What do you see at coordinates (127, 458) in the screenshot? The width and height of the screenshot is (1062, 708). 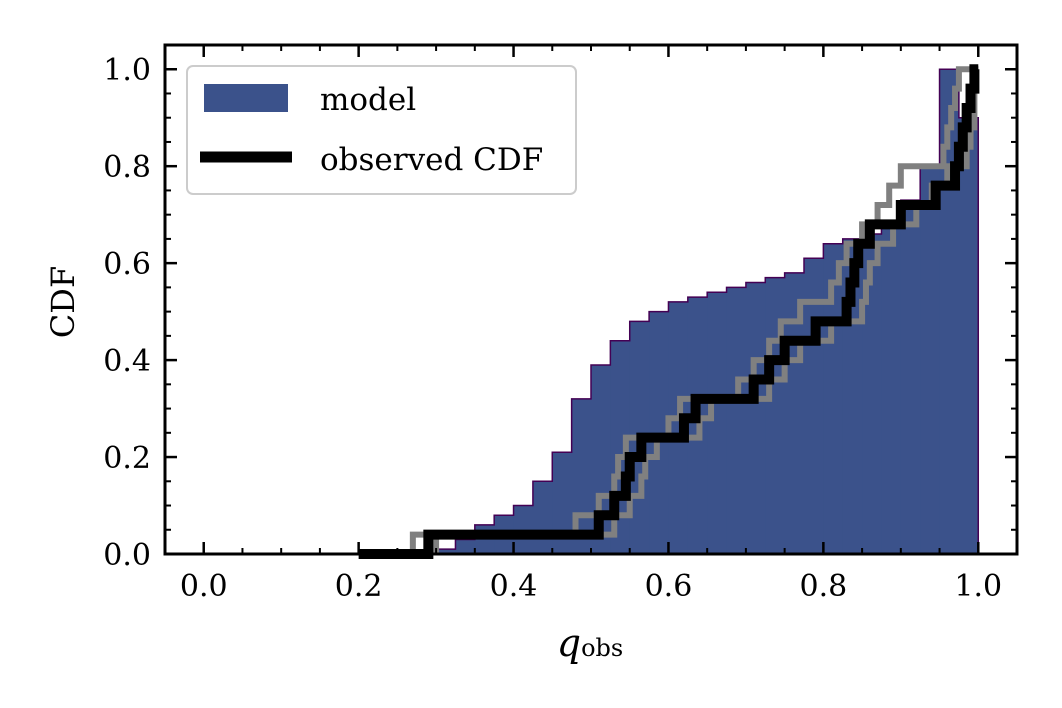 I see `y-tick-label: 0.2` at bounding box center [127, 458].